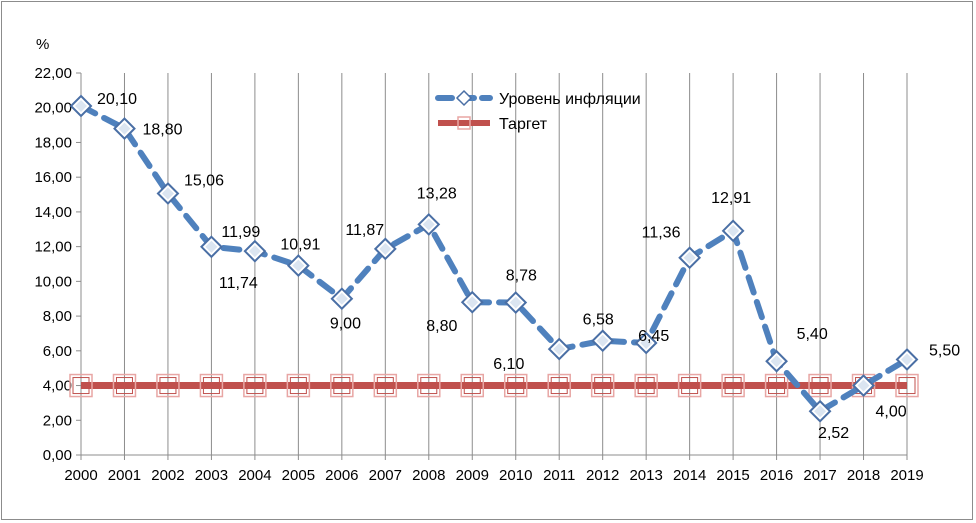  What do you see at coordinates (661, 233) in the screenshot?
I see `data-label-2014: 11,36` at bounding box center [661, 233].